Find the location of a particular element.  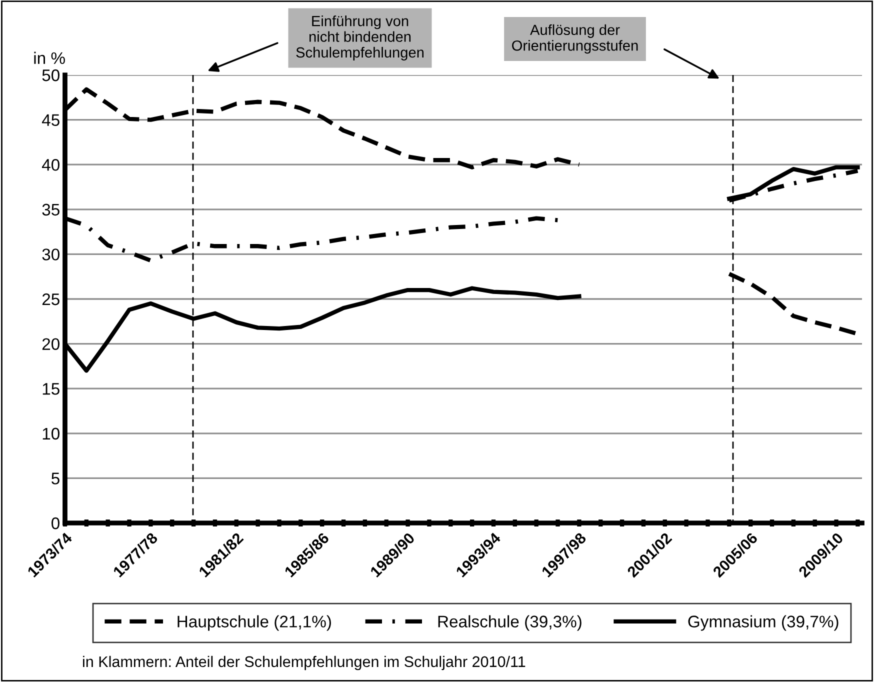

text: Einführung von nicht bindenden Schulempfehlungen is located at coordinates (360, 38).